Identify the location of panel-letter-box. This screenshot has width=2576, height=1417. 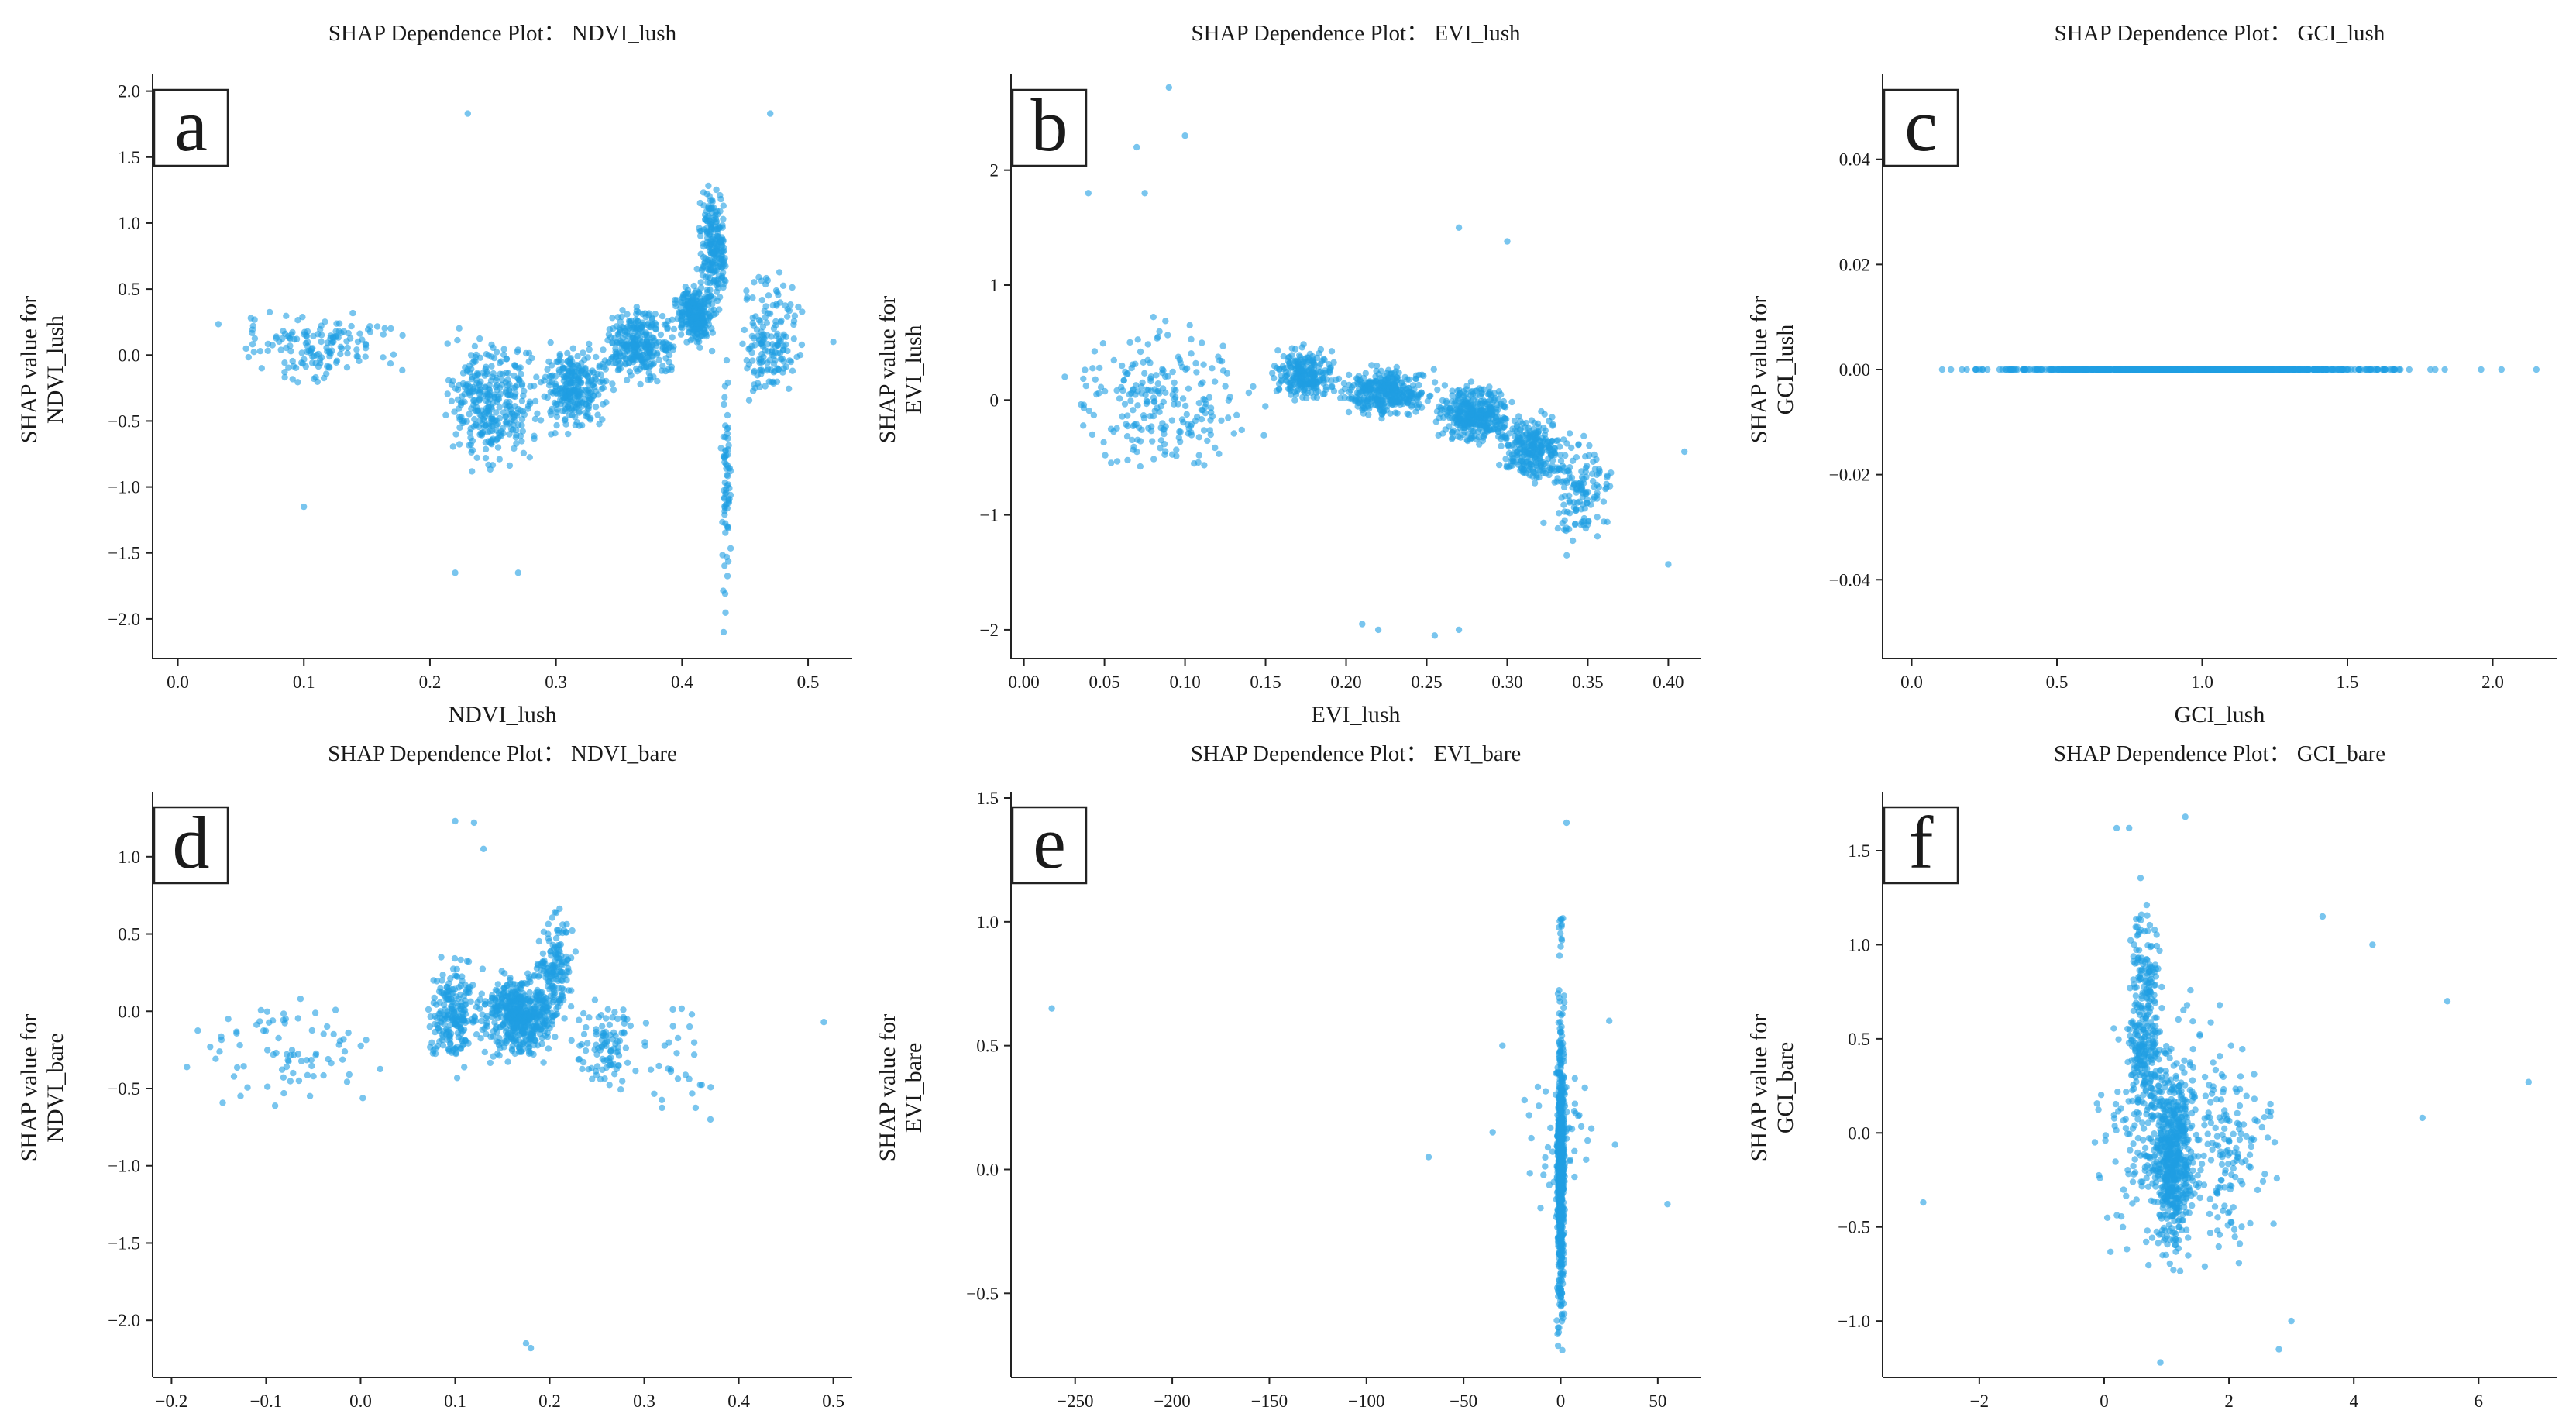
(191, 128).